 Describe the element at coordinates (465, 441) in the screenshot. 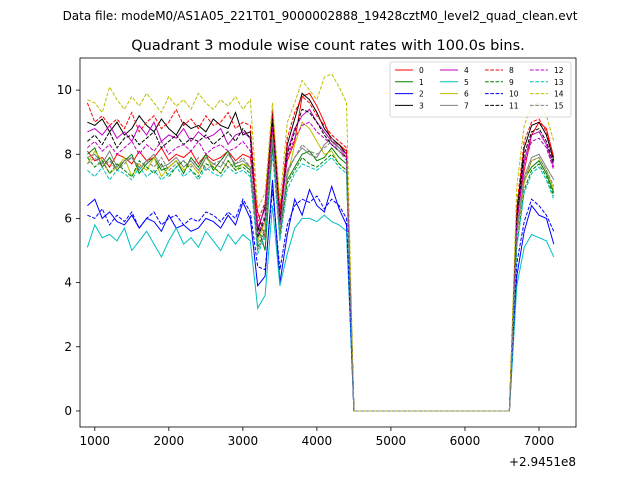

I see `x-tick-label: 6000` at that location.